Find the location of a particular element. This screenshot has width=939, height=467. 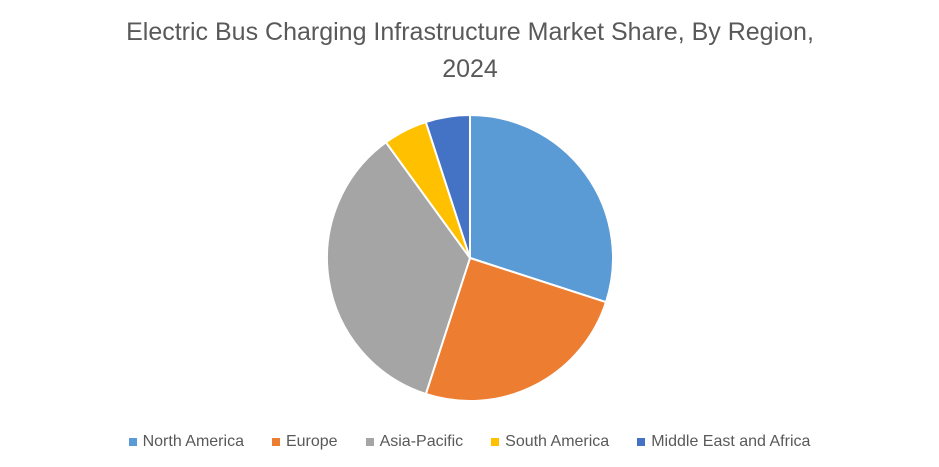

pie-slice-north-america is located at coordinates (541, 208).